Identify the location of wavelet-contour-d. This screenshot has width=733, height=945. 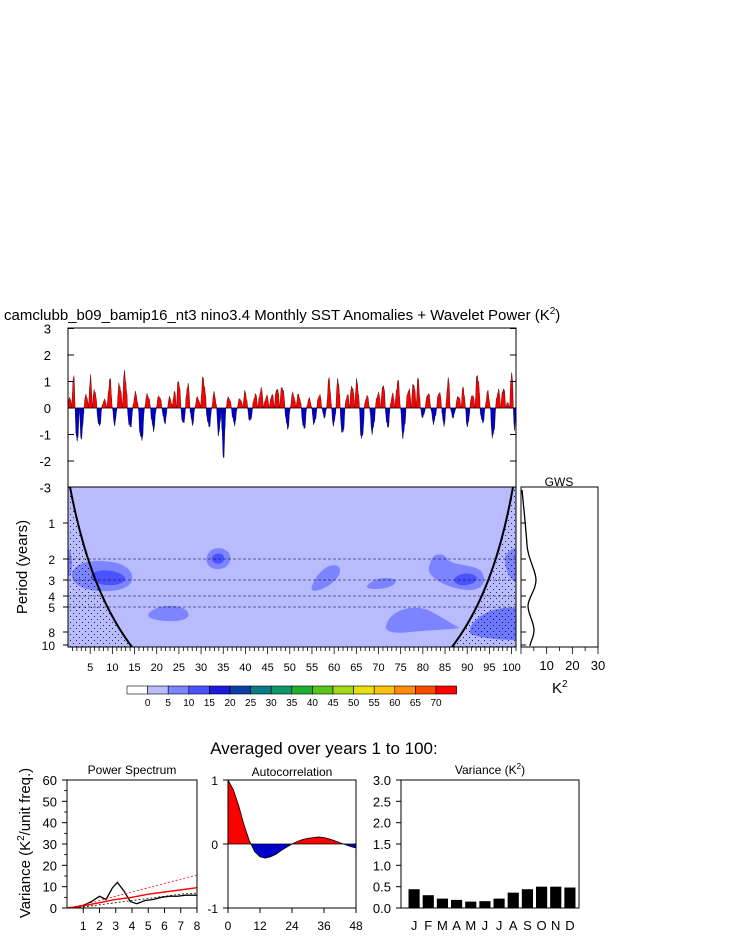
(326, 578).